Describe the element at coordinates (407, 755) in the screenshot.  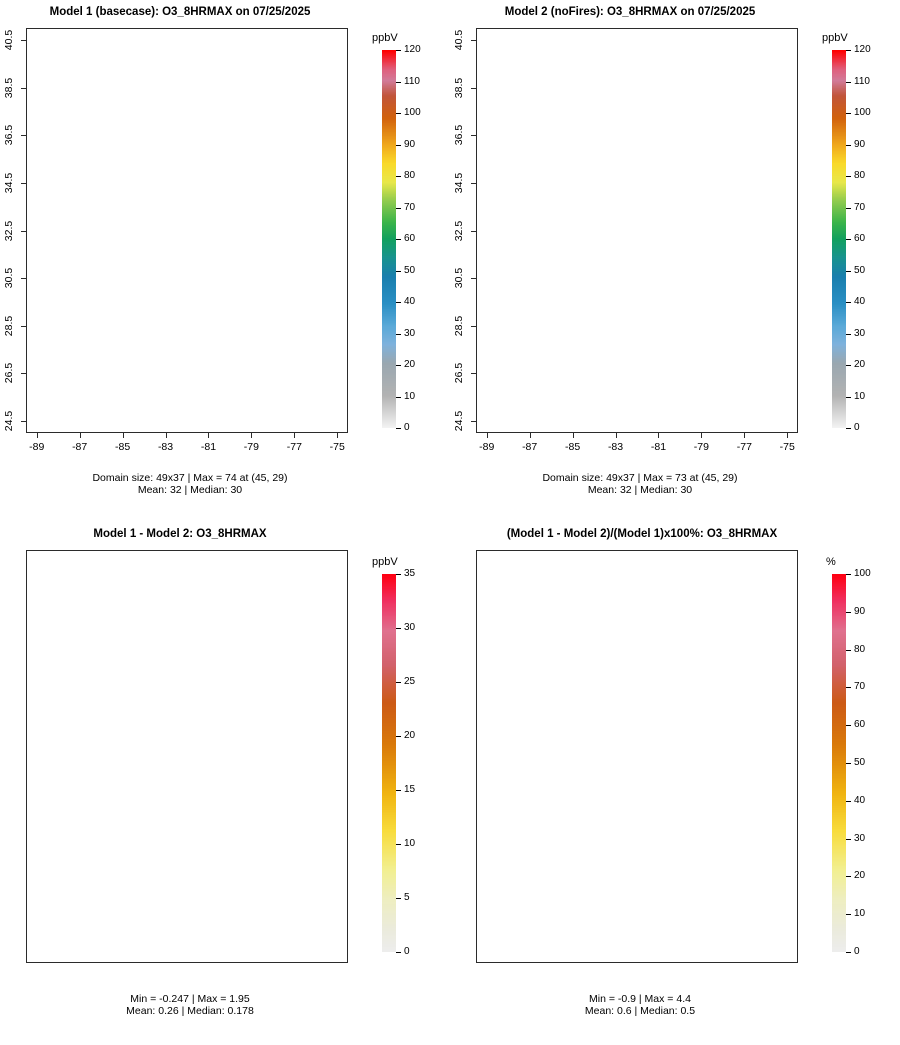
I see `panel3-colorbar: ppbV 0 5 10 15 20 25 30 35` at that location.